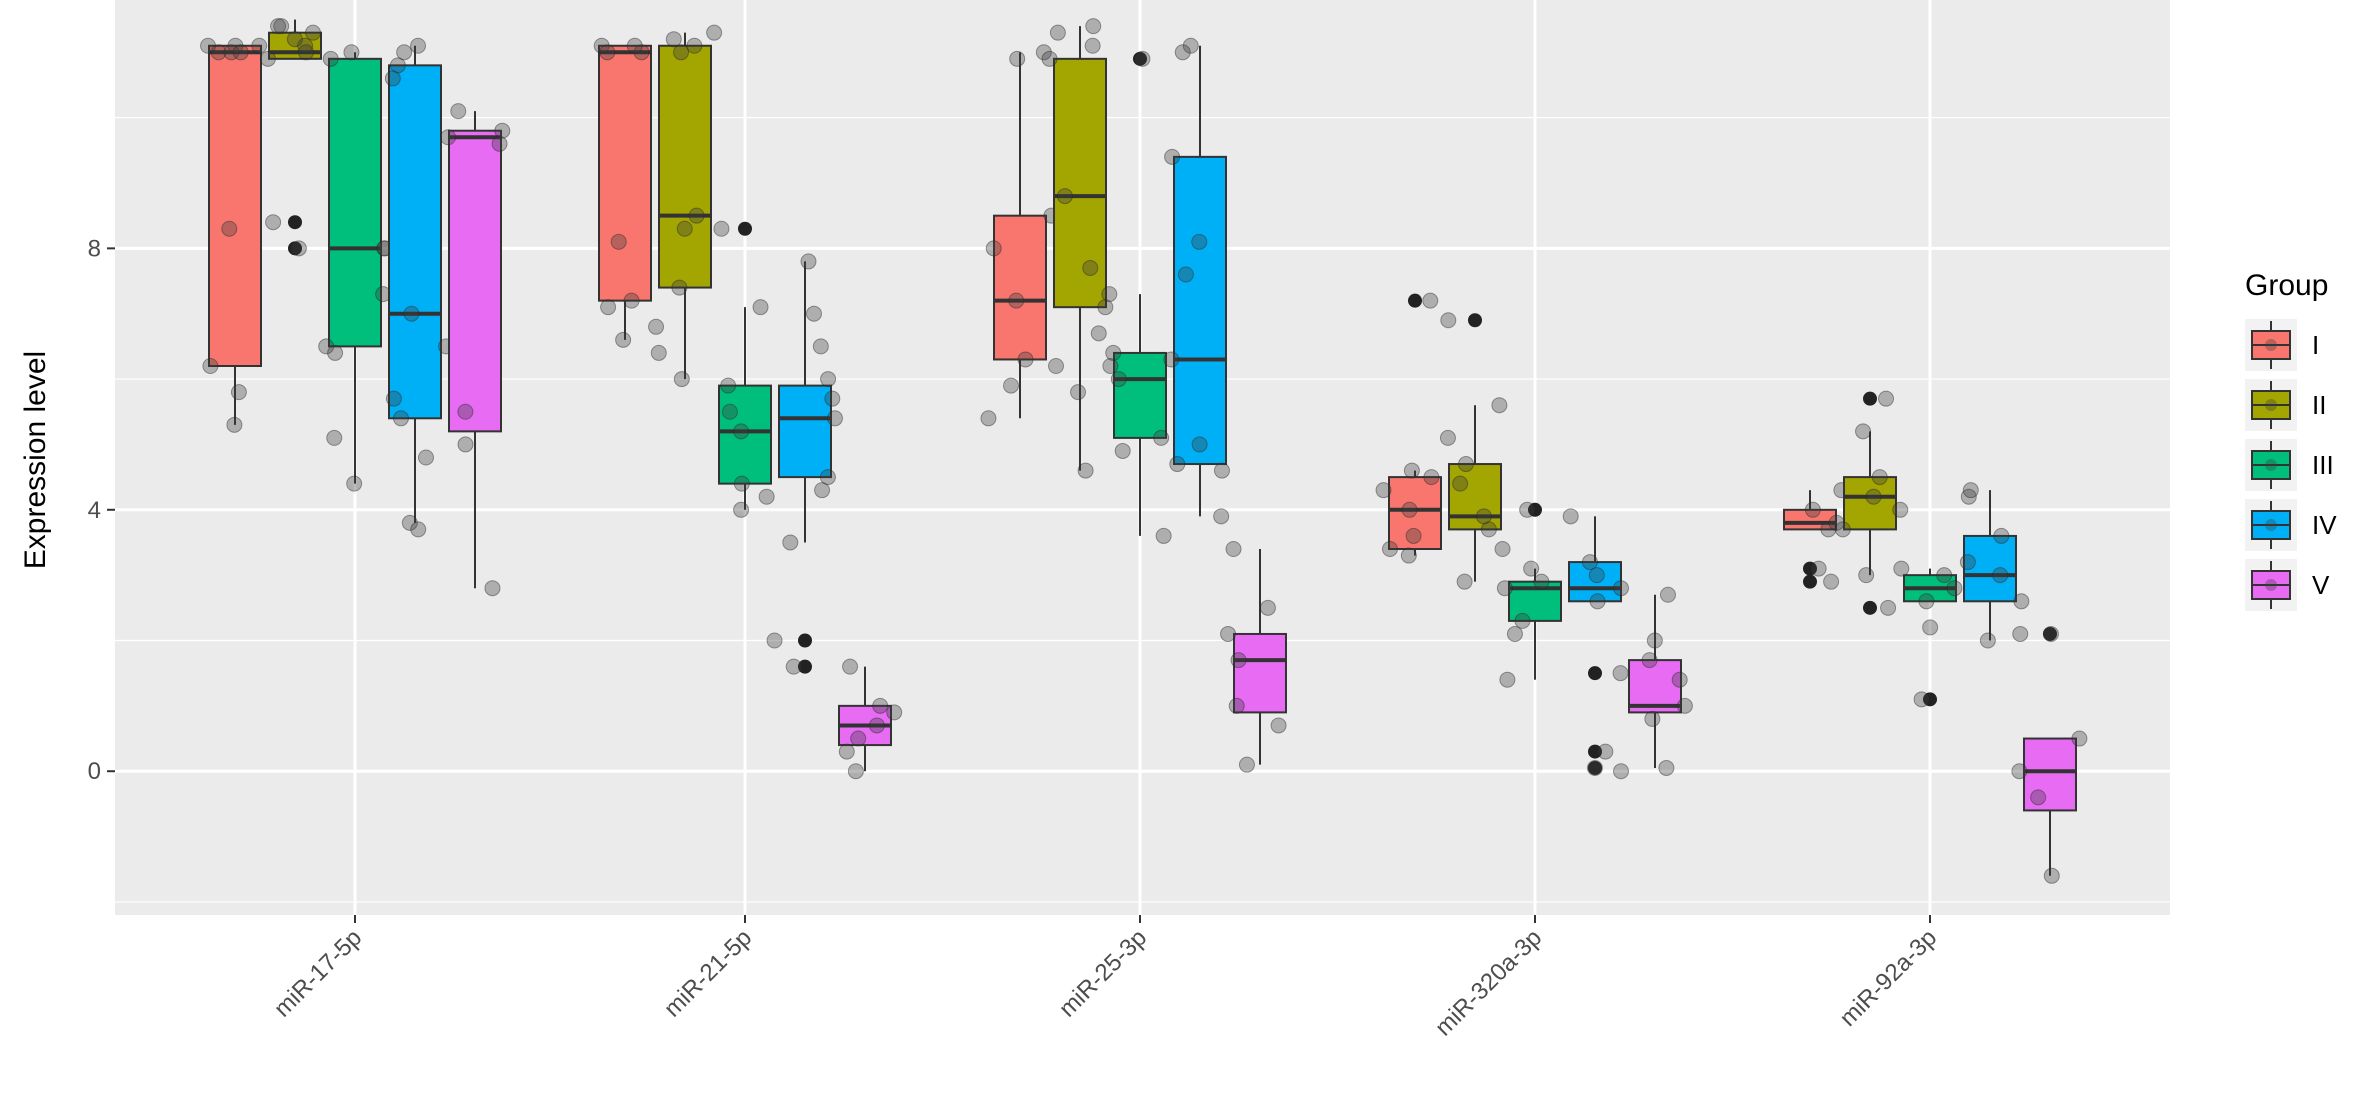  I want to click on y-tick-label: 0, so click(94, 771).